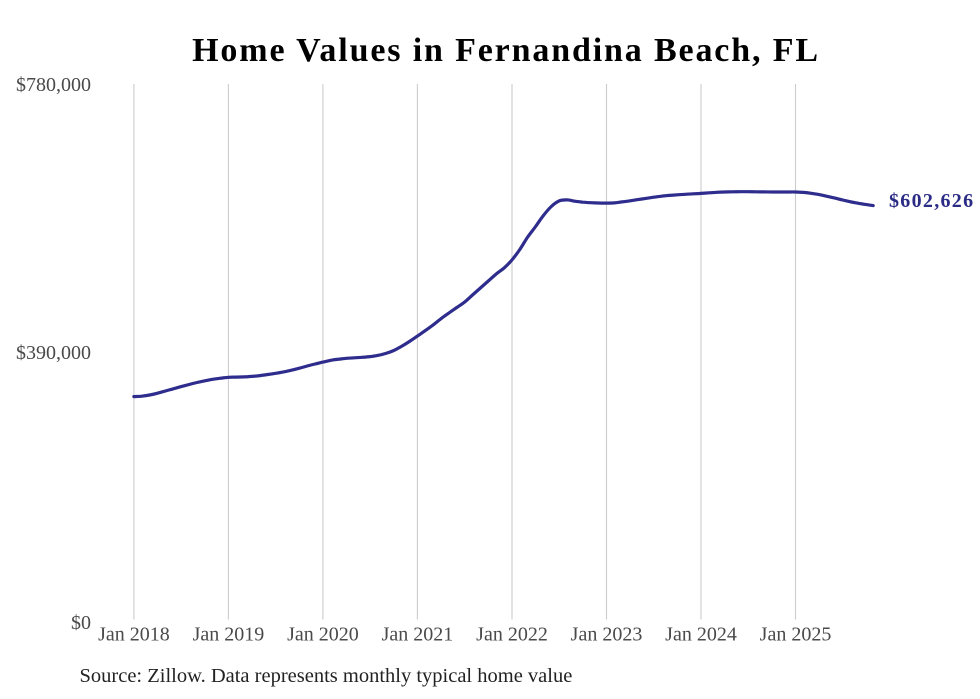  I want to click on svg-text: $390,000, so click(53, 353).